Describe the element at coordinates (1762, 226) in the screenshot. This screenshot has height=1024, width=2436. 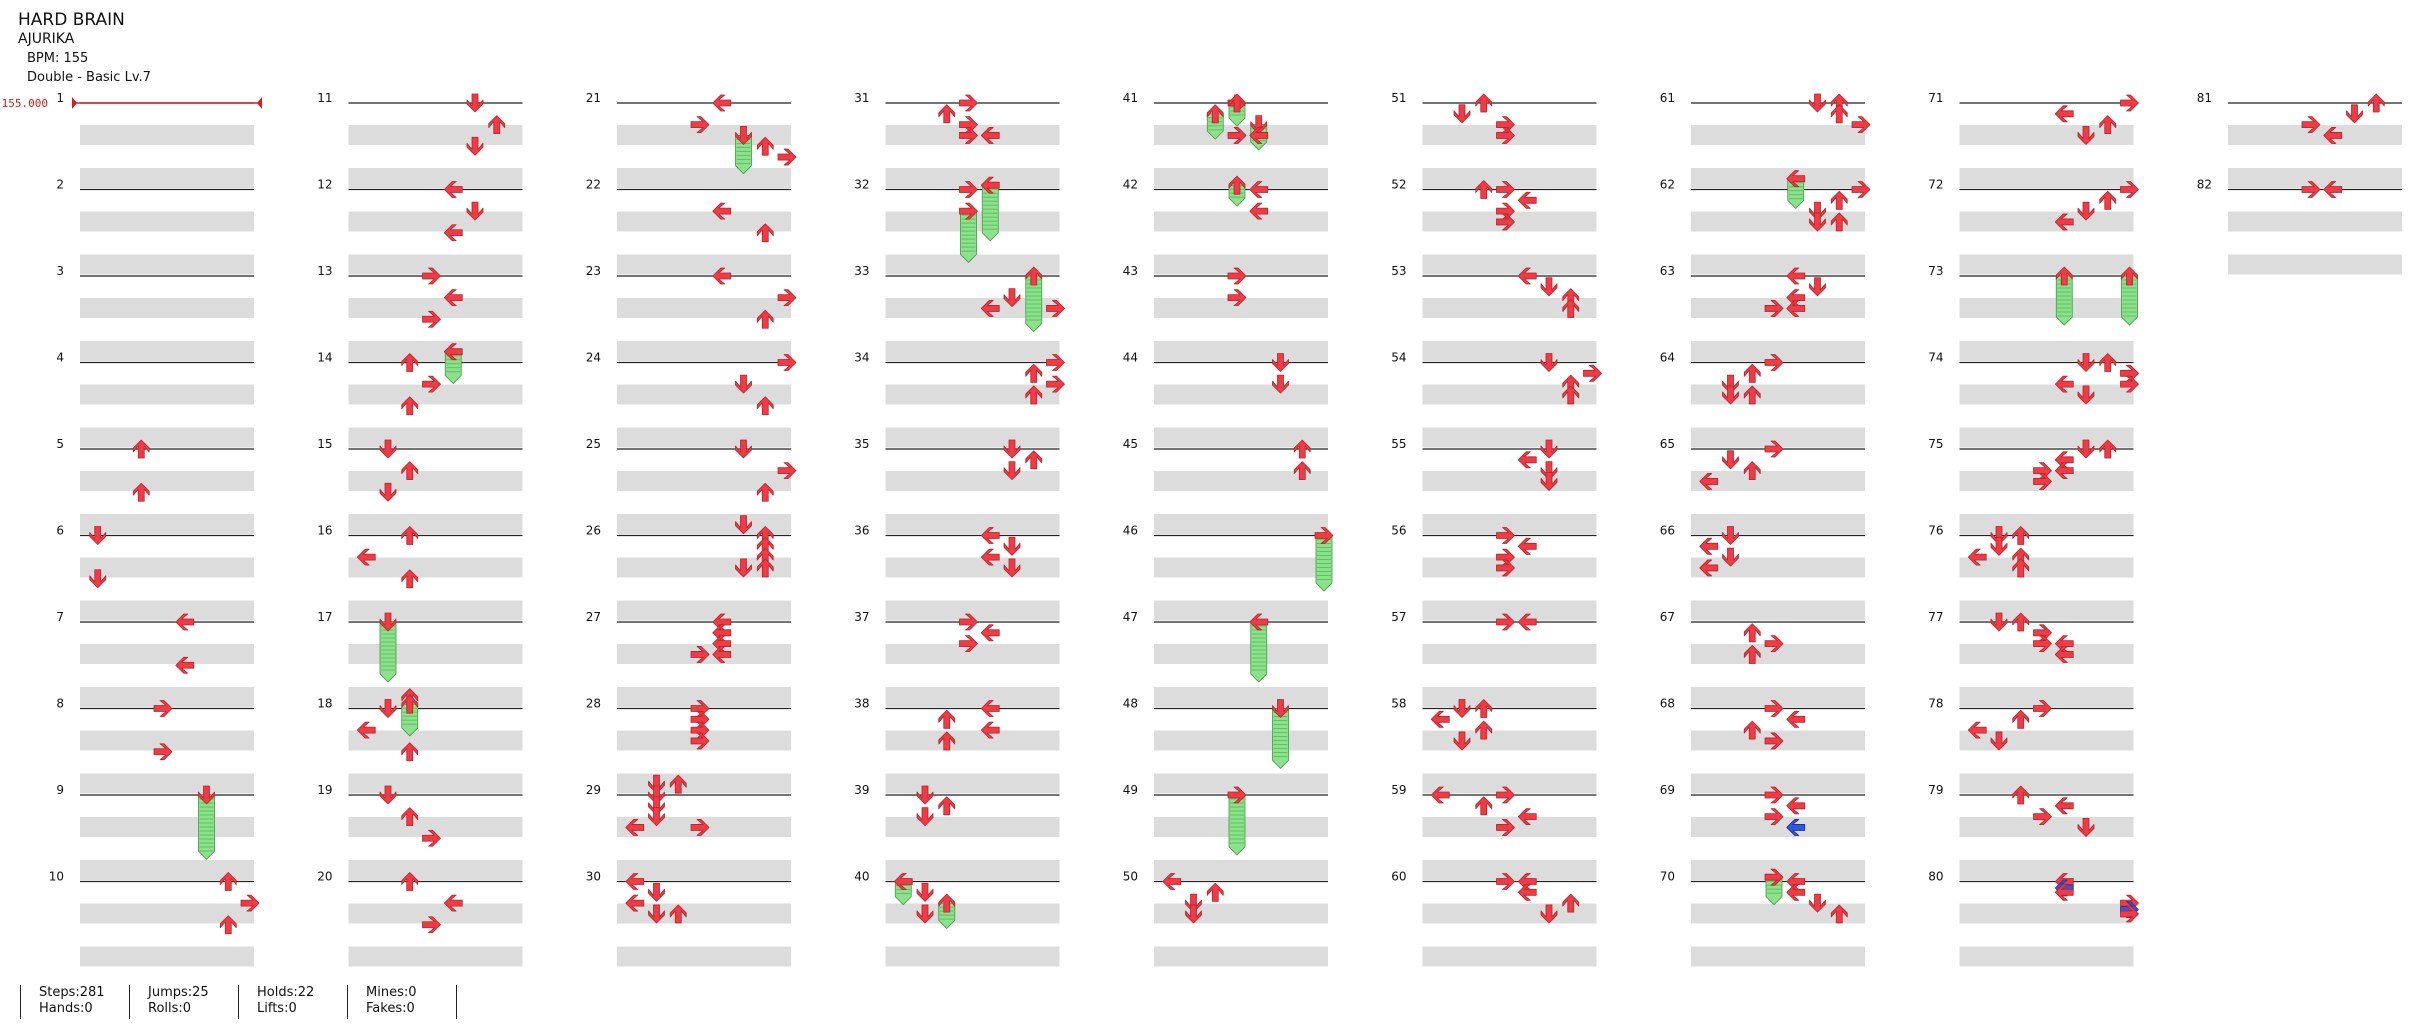
I see `measure-62: 62` at that location.